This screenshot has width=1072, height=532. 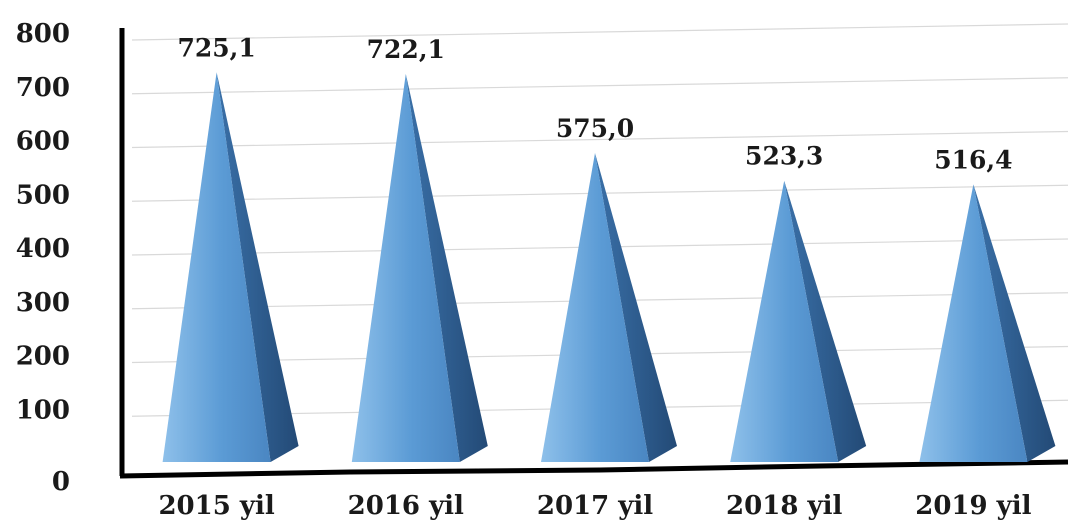 What do you see at coordinates (784, 156) in the screenshot?
I see `data-label: 523,3` at bounding box center [784, 156].